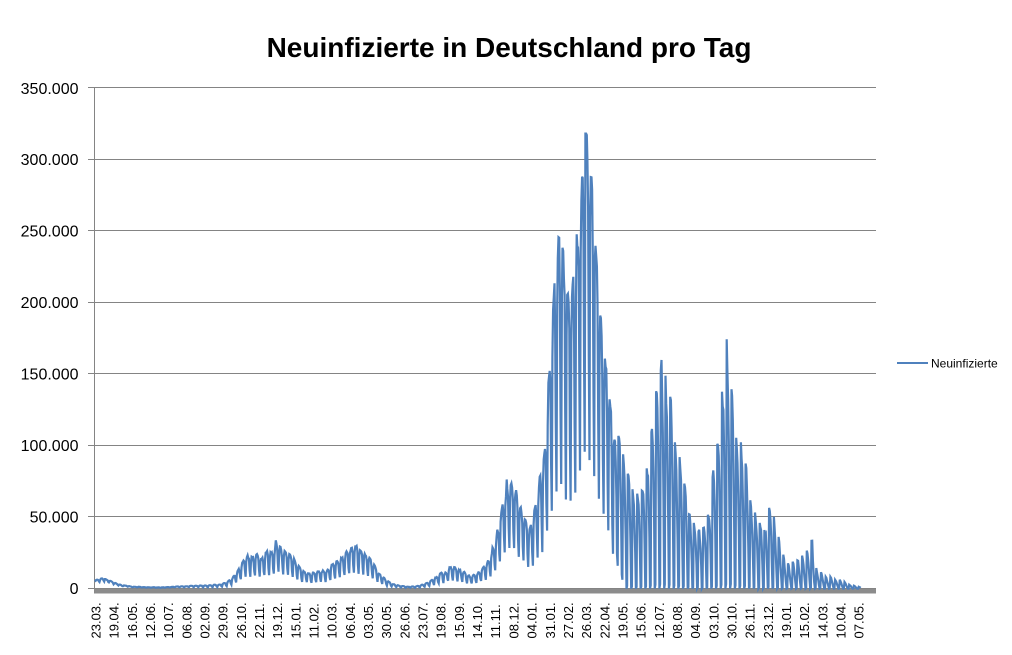 Image resolution: width=1012 pixels, height=655 pixels. I want to click on svg-text: 12.07., so click(659, 620).